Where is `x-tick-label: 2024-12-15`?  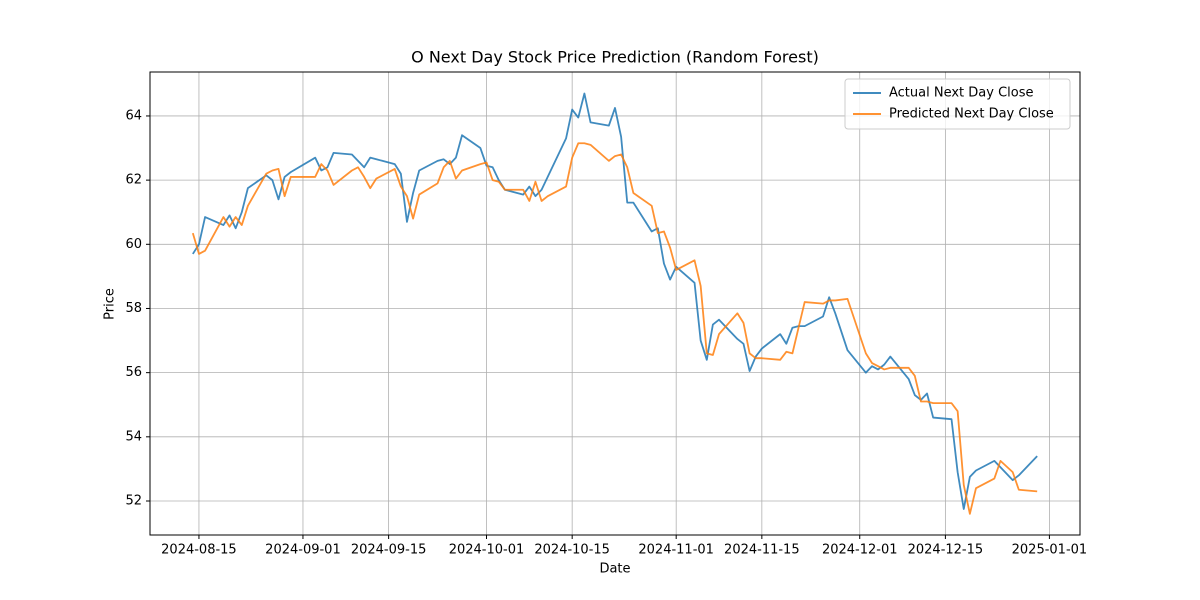
x-tick-label: 2024-12-15 is located at coordinates (946, 550).